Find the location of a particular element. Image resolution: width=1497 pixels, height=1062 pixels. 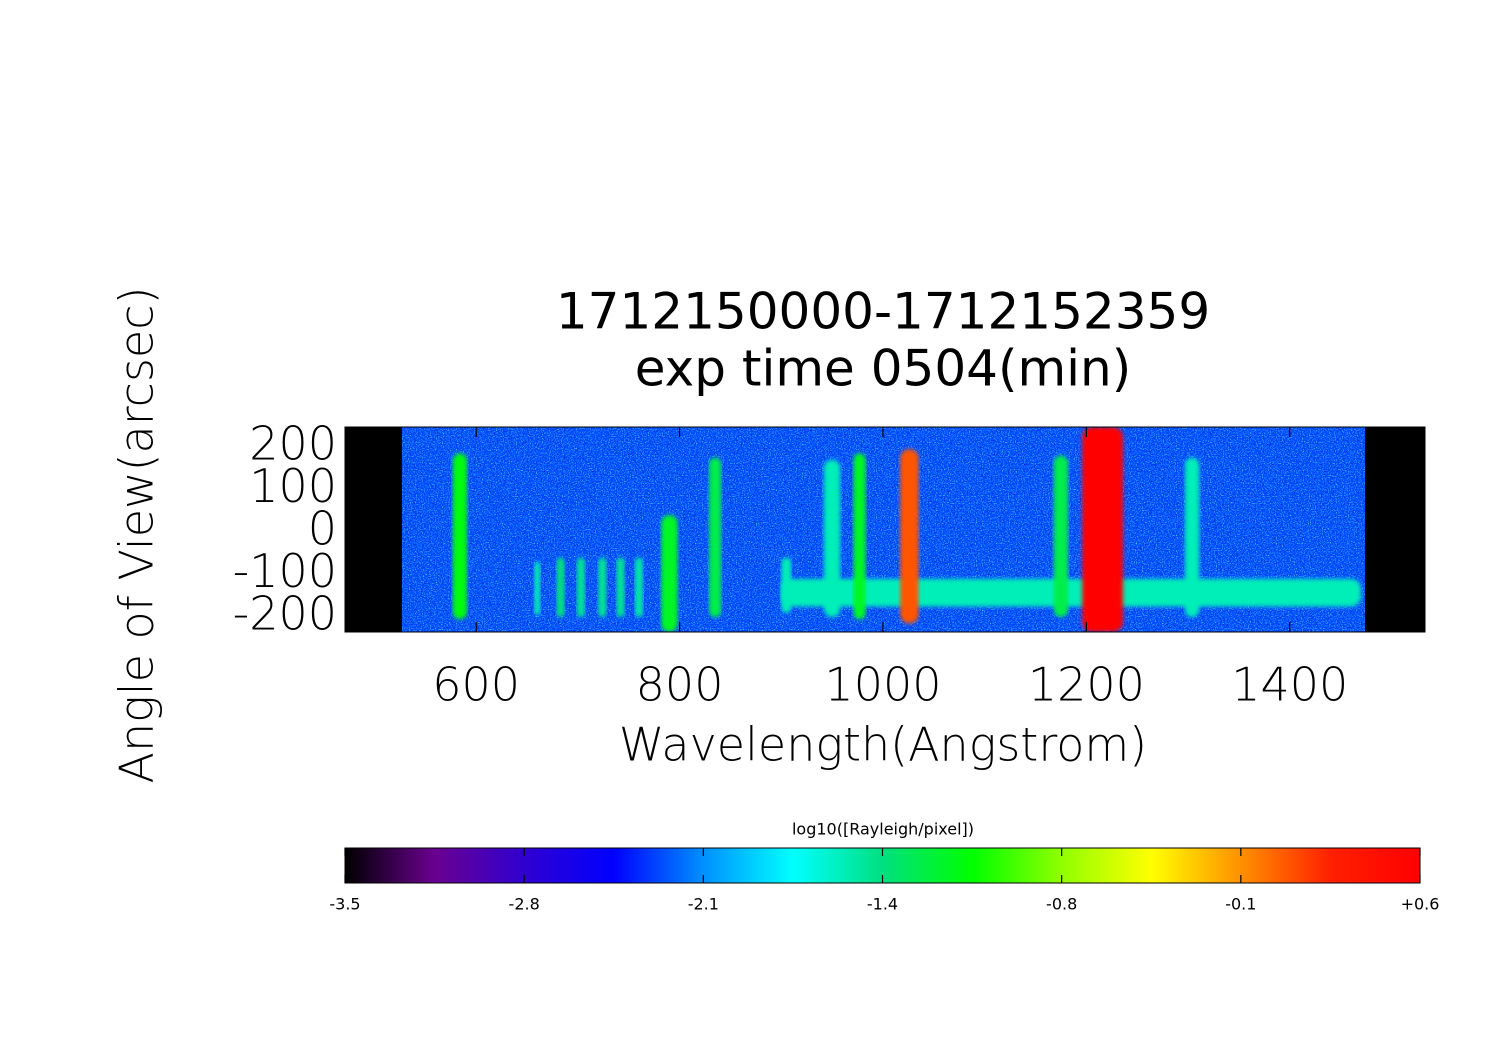

colorbar-tick-label: -0.1 is located at coordinates (1240, 904).